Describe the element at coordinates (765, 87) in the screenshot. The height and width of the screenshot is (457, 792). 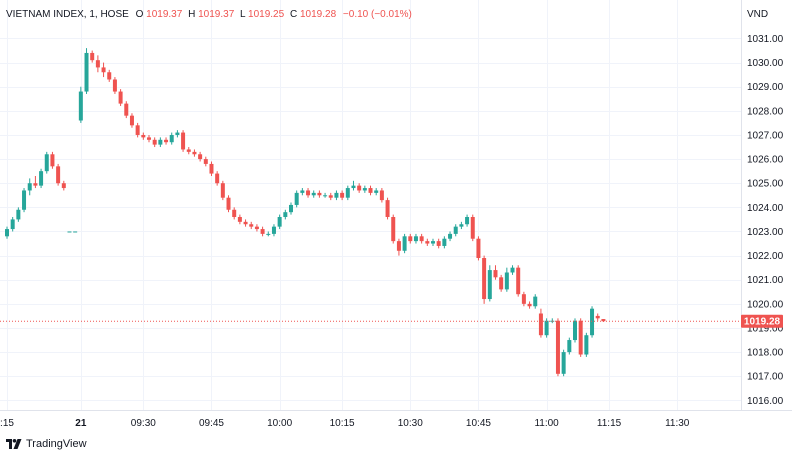
I see `price-tick-label: 1029.00` at that location.